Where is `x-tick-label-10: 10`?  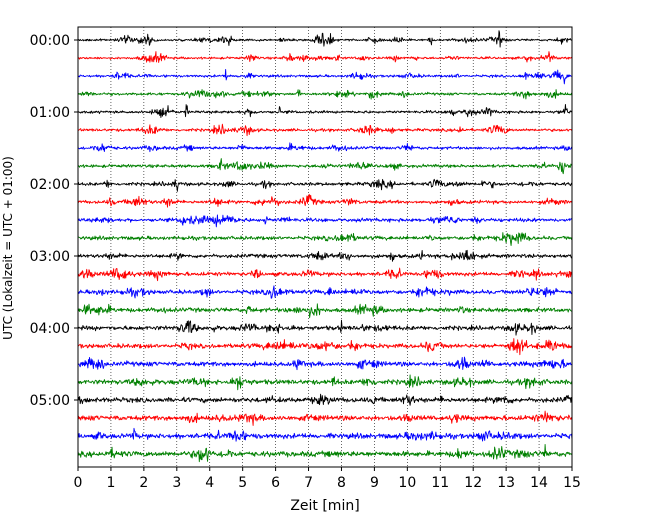
x-tick-label-10: 10 is located at coordinates (407, 483).